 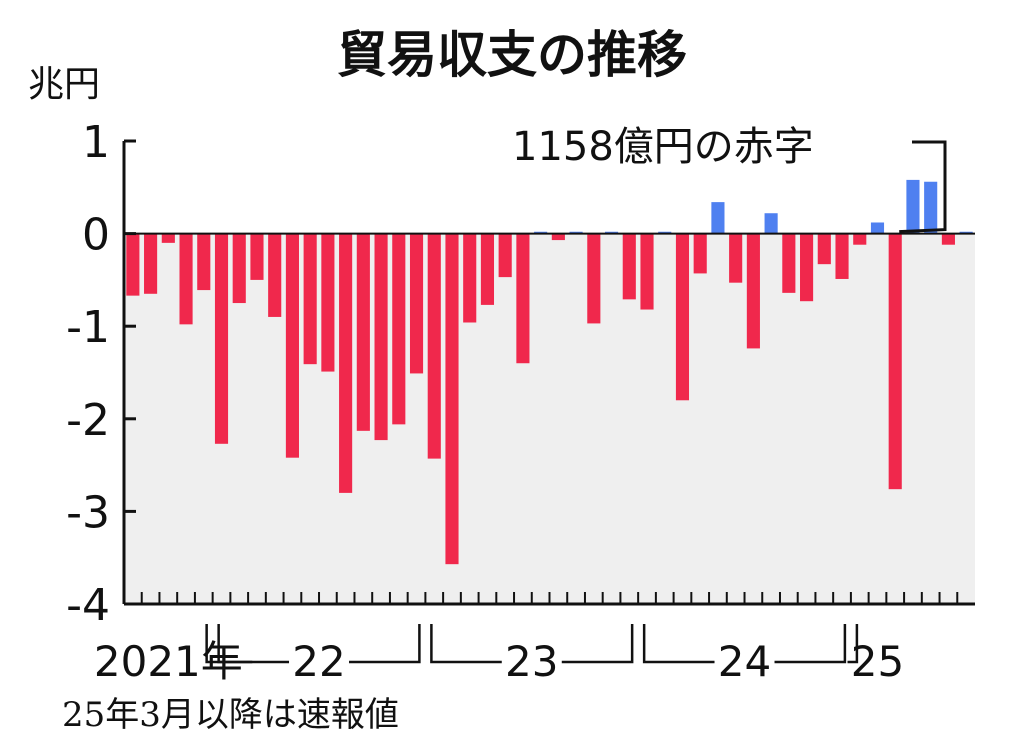 What do you see at coordinates (96, 235) in the screenshot?
I see `y-tick-label: 0` at bounding box center [96, 235].